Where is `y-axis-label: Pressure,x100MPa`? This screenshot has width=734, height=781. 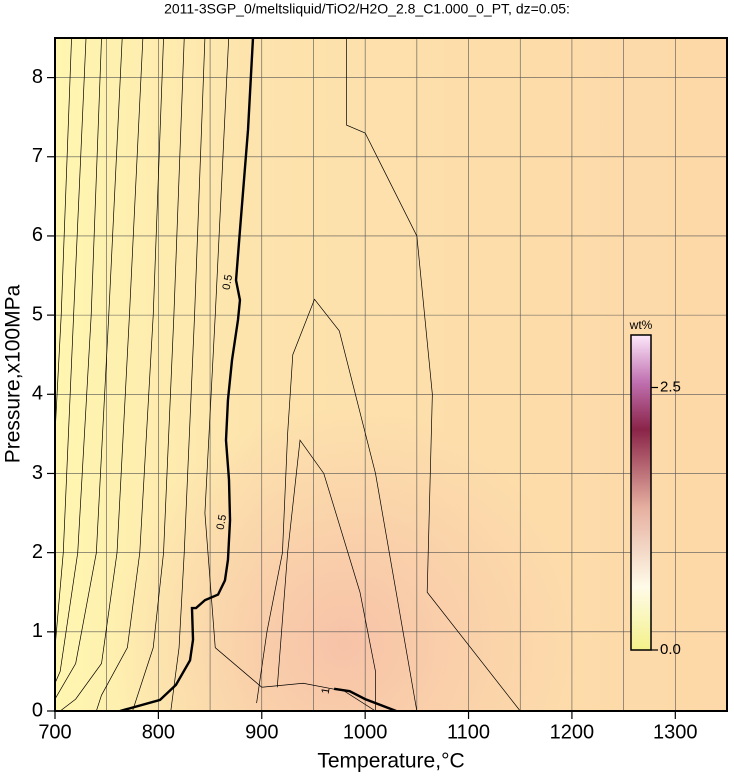
y-axis-label: Pressure,x100MPa is located at coordinates (13, 373).